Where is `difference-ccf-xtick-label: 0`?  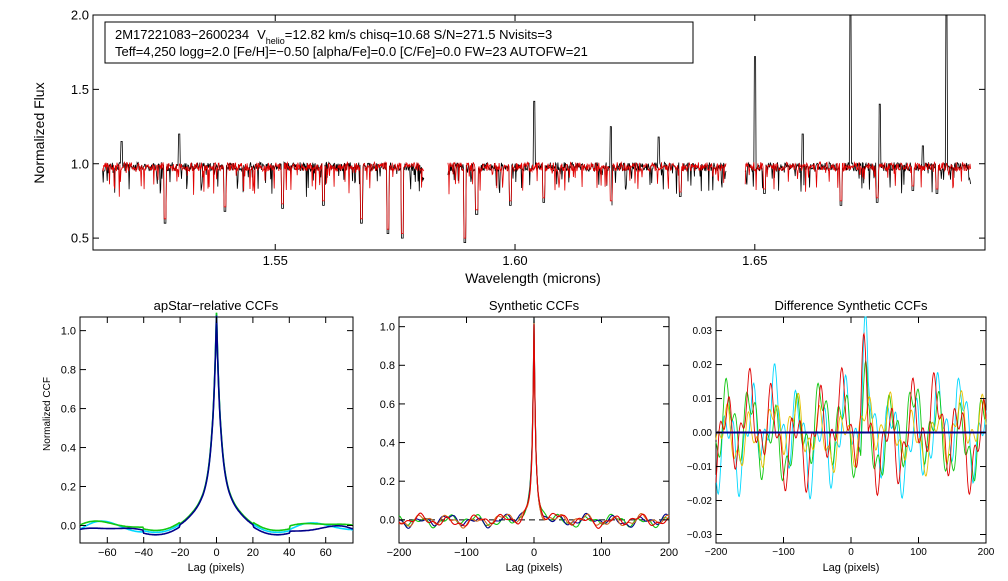
difference-ccf-xtick-label: 0 is located at coordinates (851, 552).